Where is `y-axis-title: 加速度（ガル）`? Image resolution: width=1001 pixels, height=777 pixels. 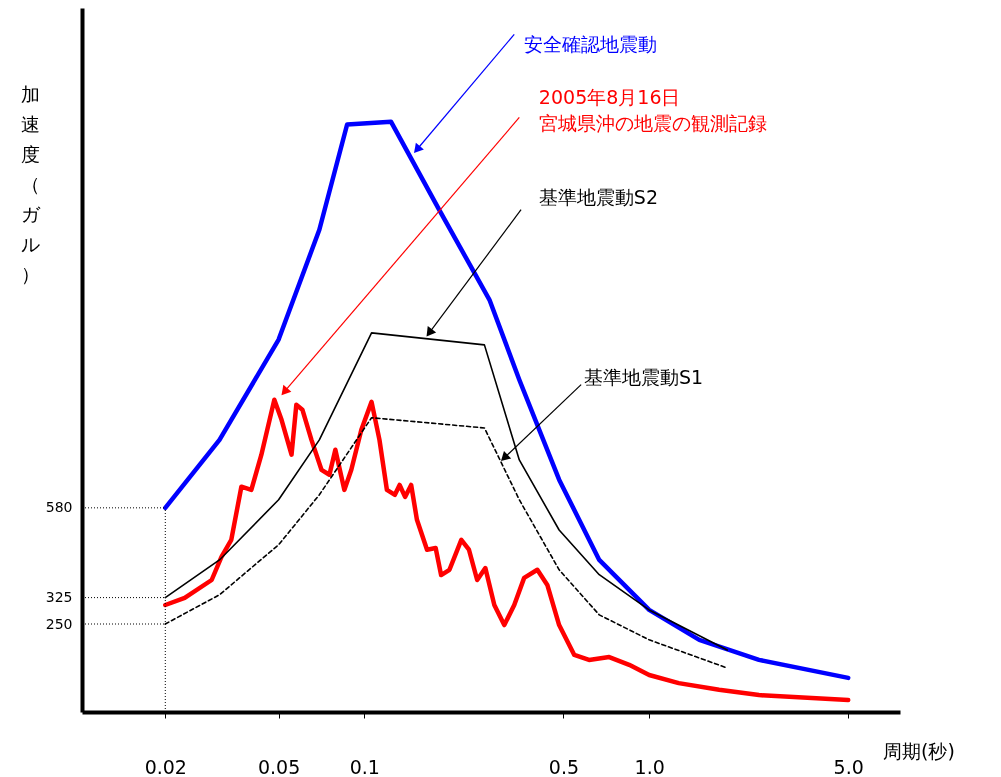 y-axis-title: 加速度（ガル） is located at coordinates (30, 184).